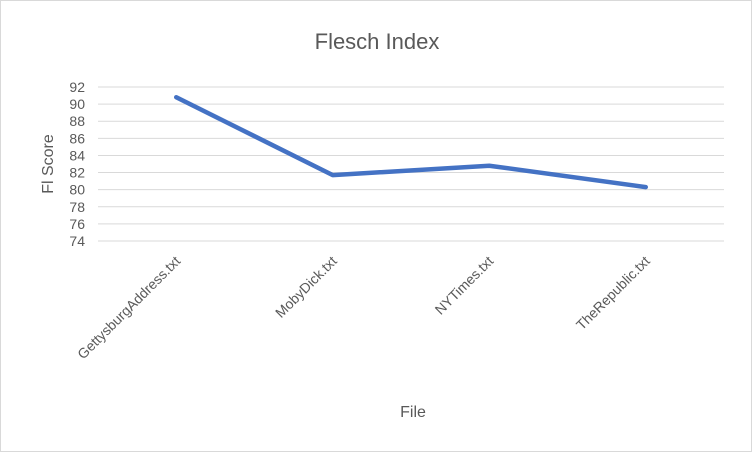  What do you see at coordinates (128, 307) in the screenshot?
I see `x-tick-label: GettysburgAddress.txt` at bounding box center [128, 307].